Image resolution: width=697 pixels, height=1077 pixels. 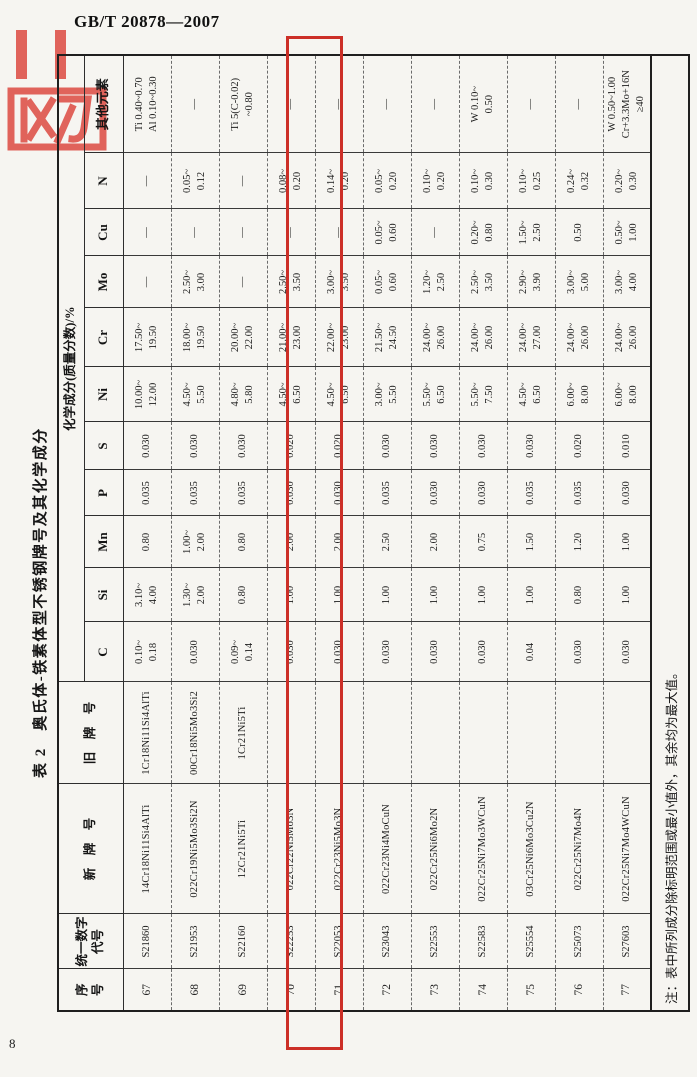 I want to click on cell-new_grade: 022Cr25Ni7Mo4N, so click(x=579, y=849).